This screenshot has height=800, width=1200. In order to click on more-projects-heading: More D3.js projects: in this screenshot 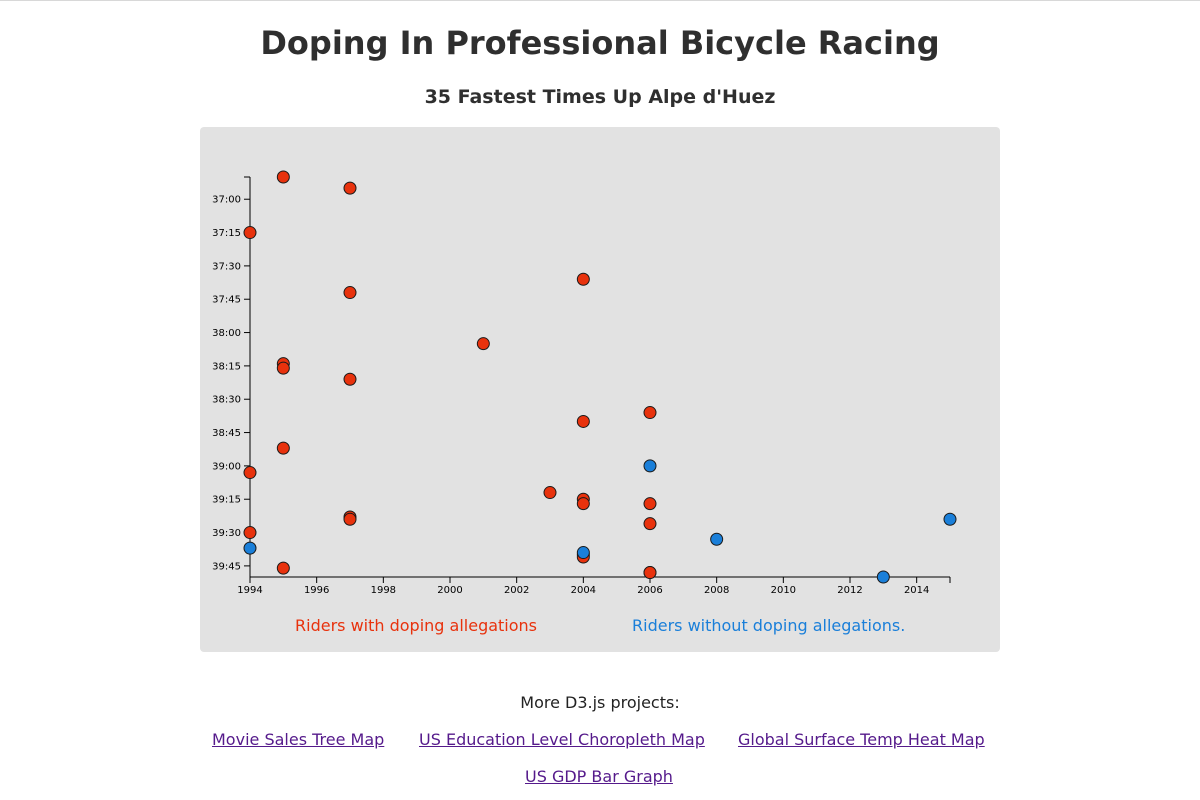, I will do `click(600, 702)`.